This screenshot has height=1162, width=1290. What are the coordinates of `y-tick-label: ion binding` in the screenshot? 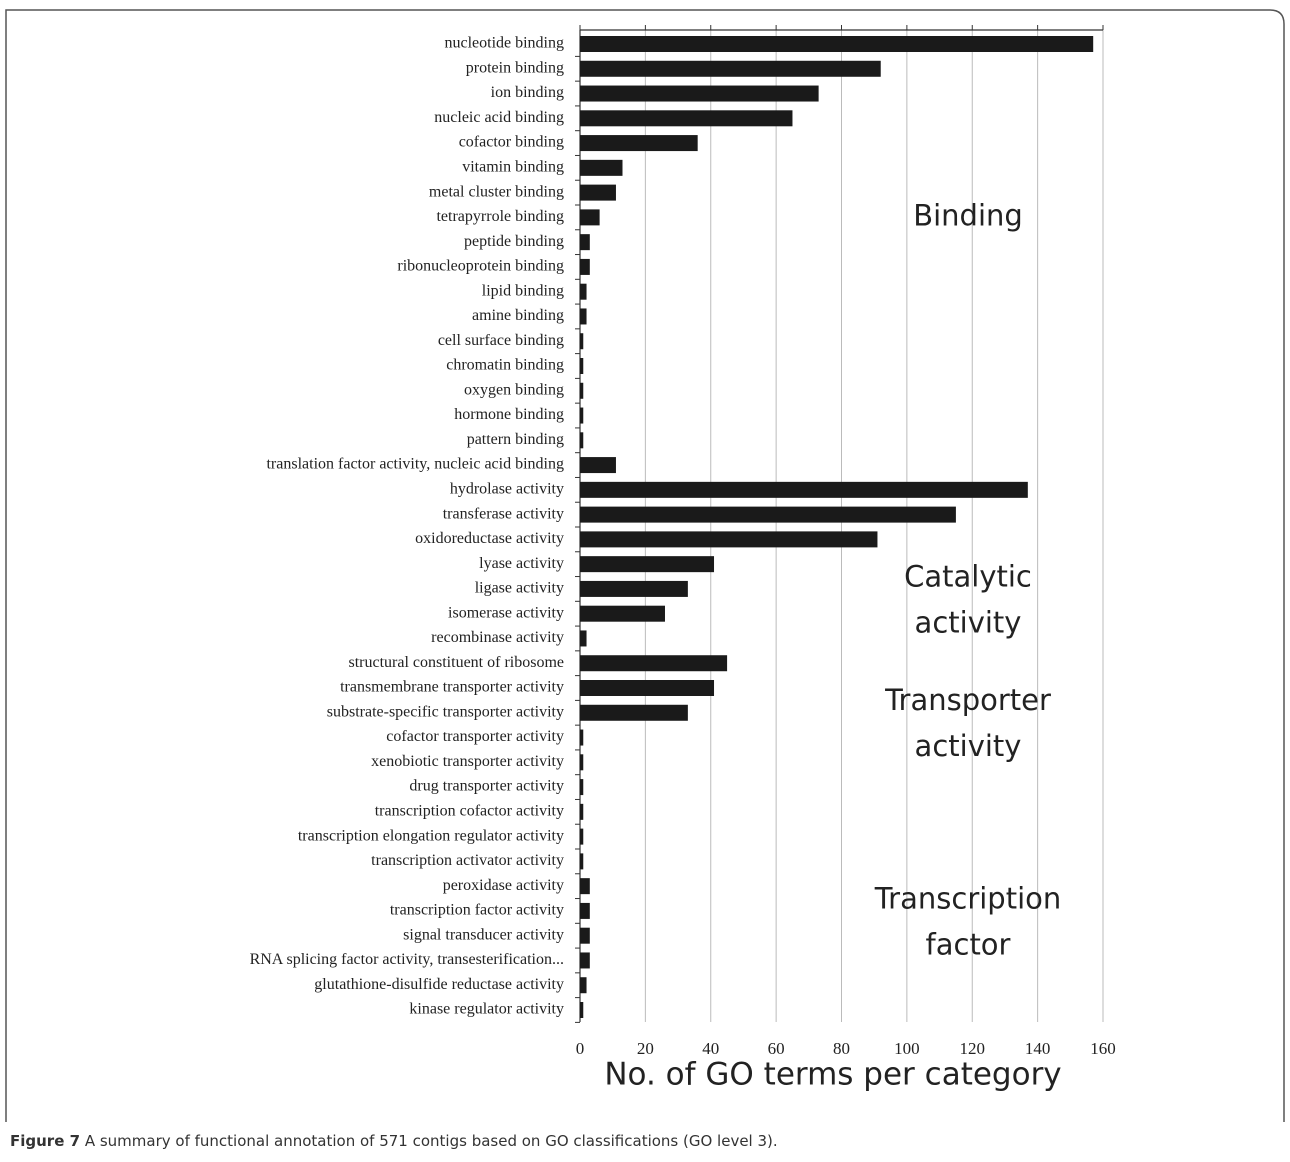 It's located at (527, 92).